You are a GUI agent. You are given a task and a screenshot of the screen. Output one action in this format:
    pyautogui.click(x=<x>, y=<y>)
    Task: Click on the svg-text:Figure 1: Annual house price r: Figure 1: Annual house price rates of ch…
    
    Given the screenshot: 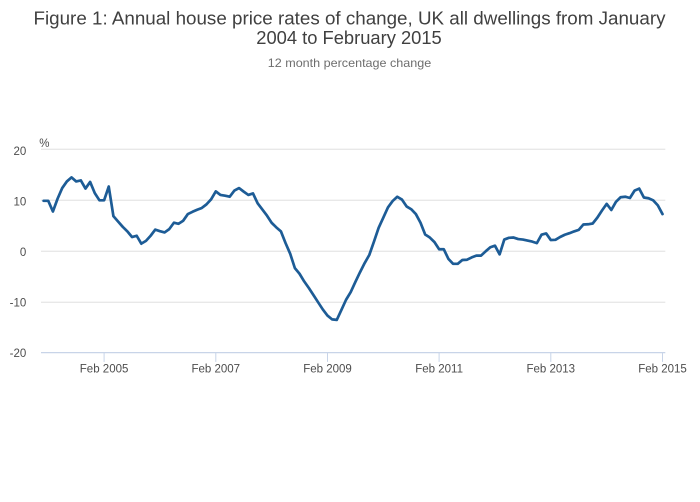 What is the action you would take?
    pyautogui.click(x=350, y=19)
    